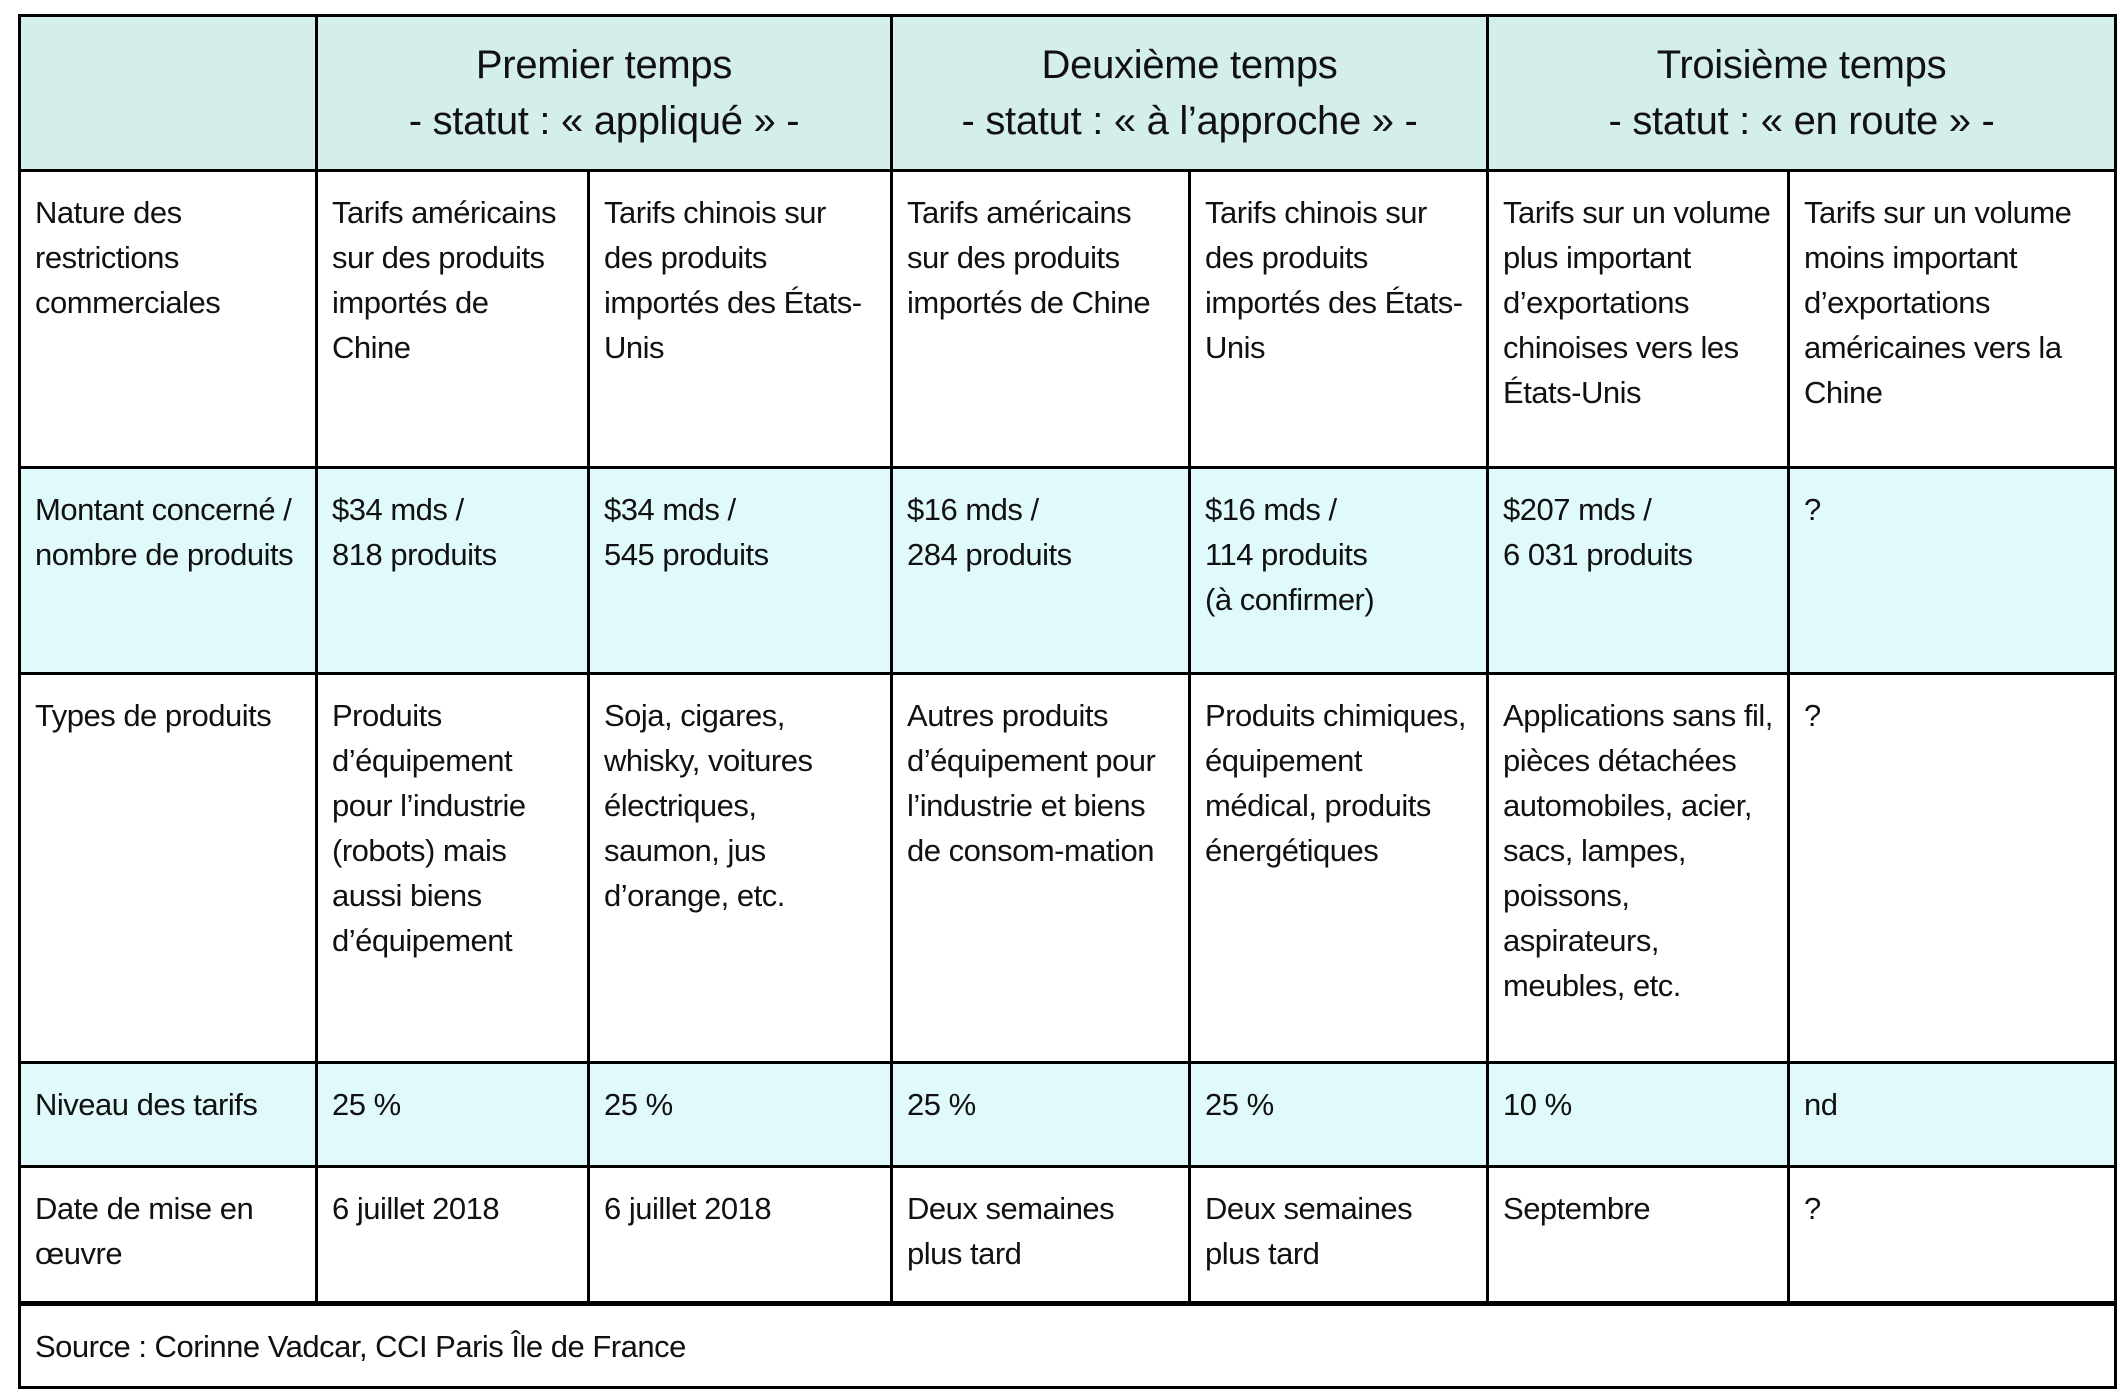 This screenshot has height=1394, width=2120. What do you see at coordinates (1802, 93) in the screenshot?
I see `header-troisieme-temps: Troisième temps - statut : « en route » -` at bounding box center [1802, 93].